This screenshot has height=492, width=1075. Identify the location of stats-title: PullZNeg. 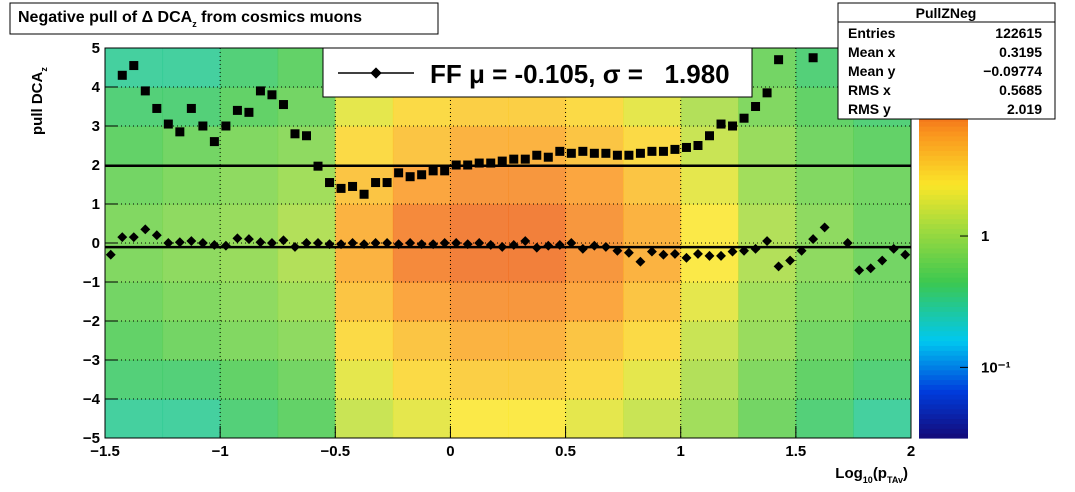
(946, 13).